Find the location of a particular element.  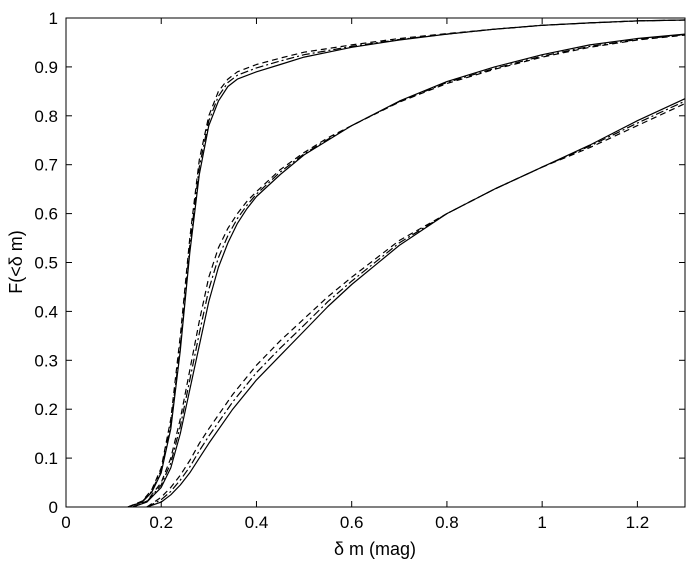

x-tick-label: 0.6 is located at coordinates (352, 522).